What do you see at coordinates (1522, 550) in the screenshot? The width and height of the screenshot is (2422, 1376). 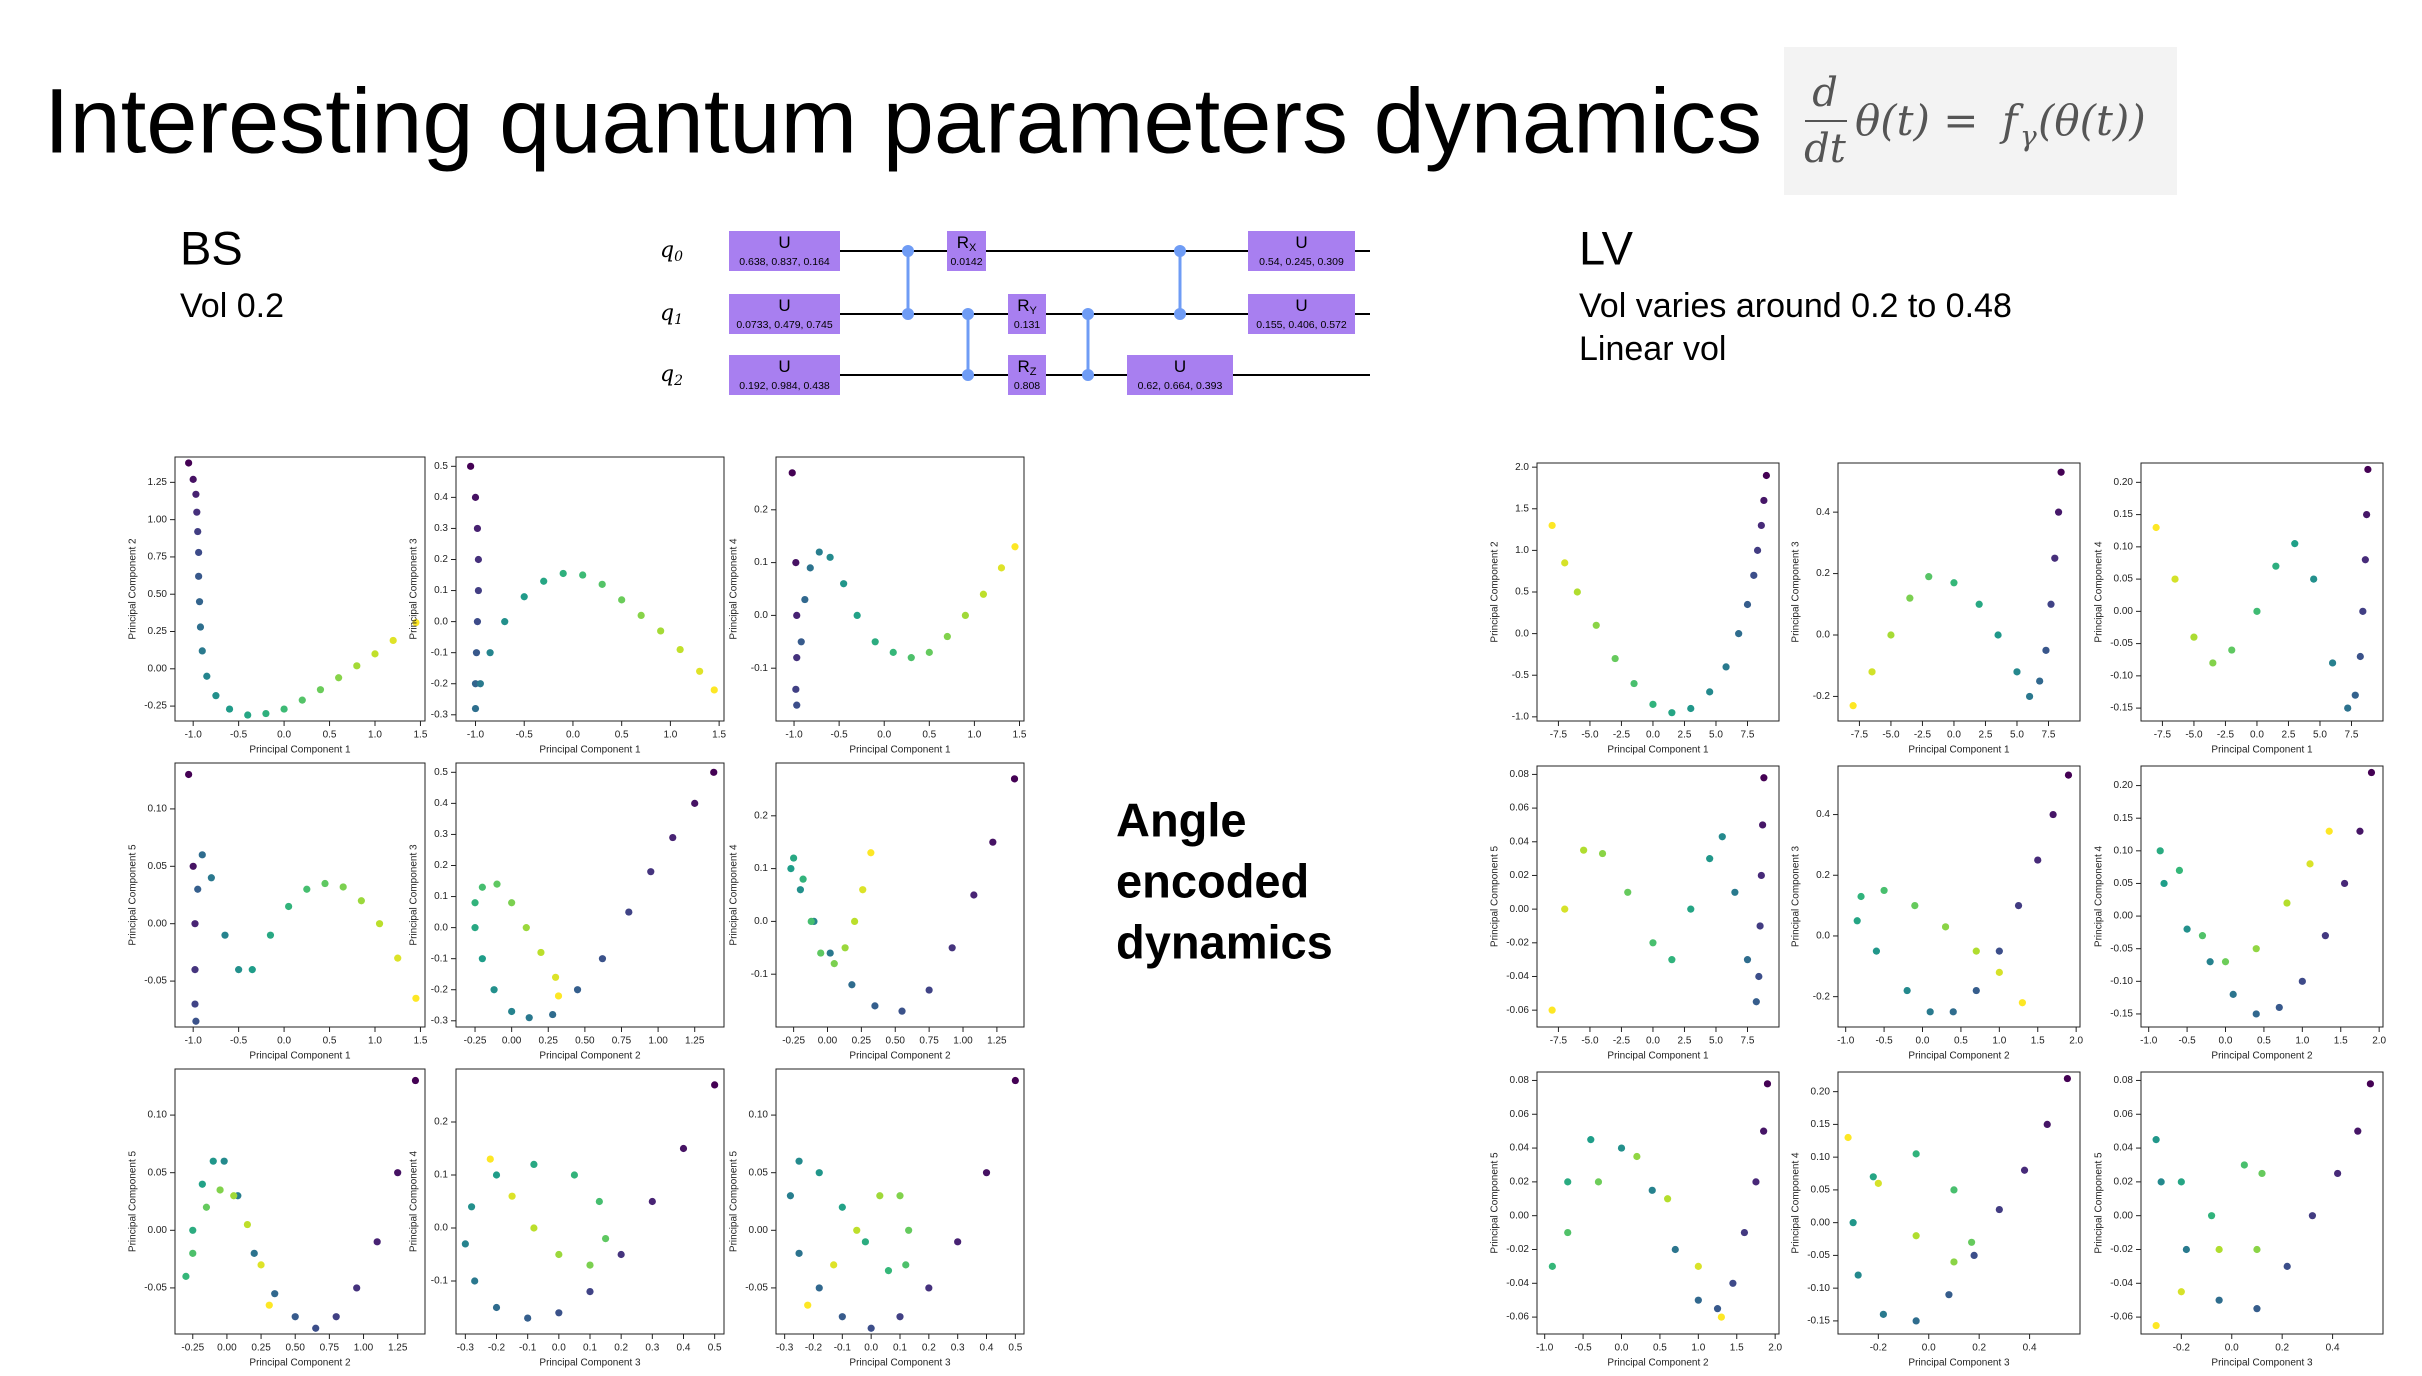 I see `y-tick-label: 1.0` at bounding box center [1522, 550].